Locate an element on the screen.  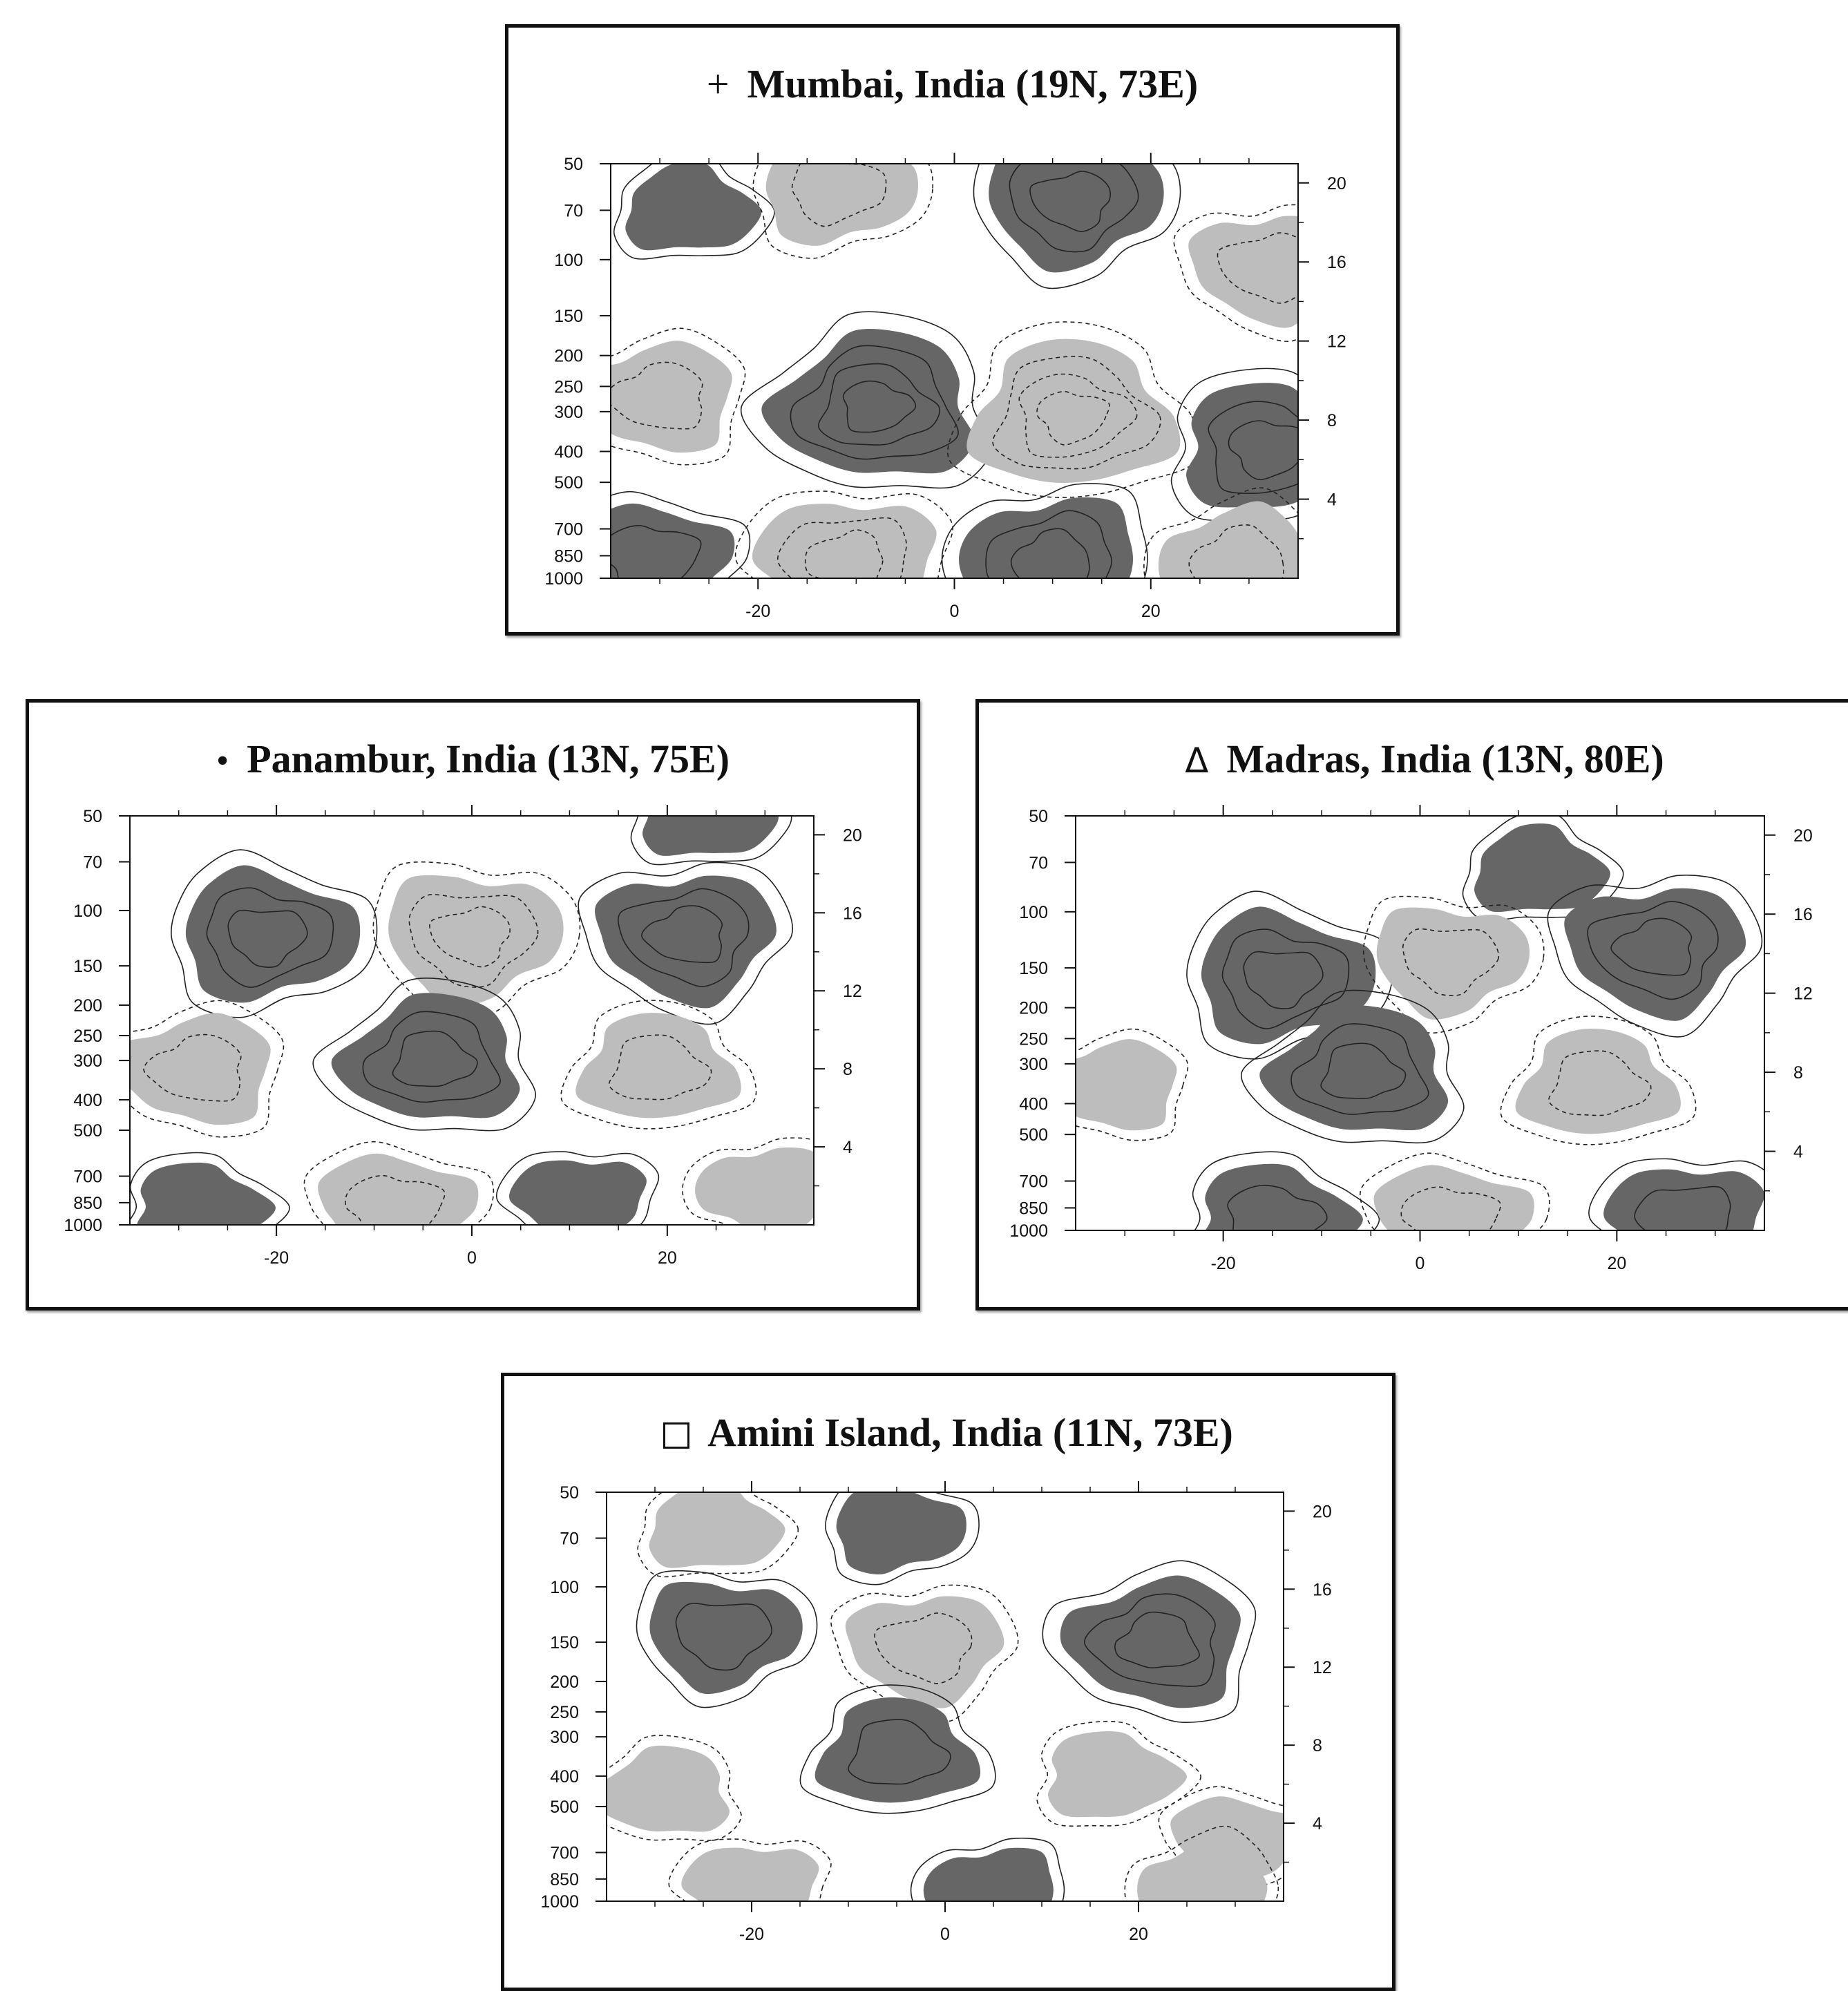
y-tick-label: 700 is located at coordinates (87, 1177).